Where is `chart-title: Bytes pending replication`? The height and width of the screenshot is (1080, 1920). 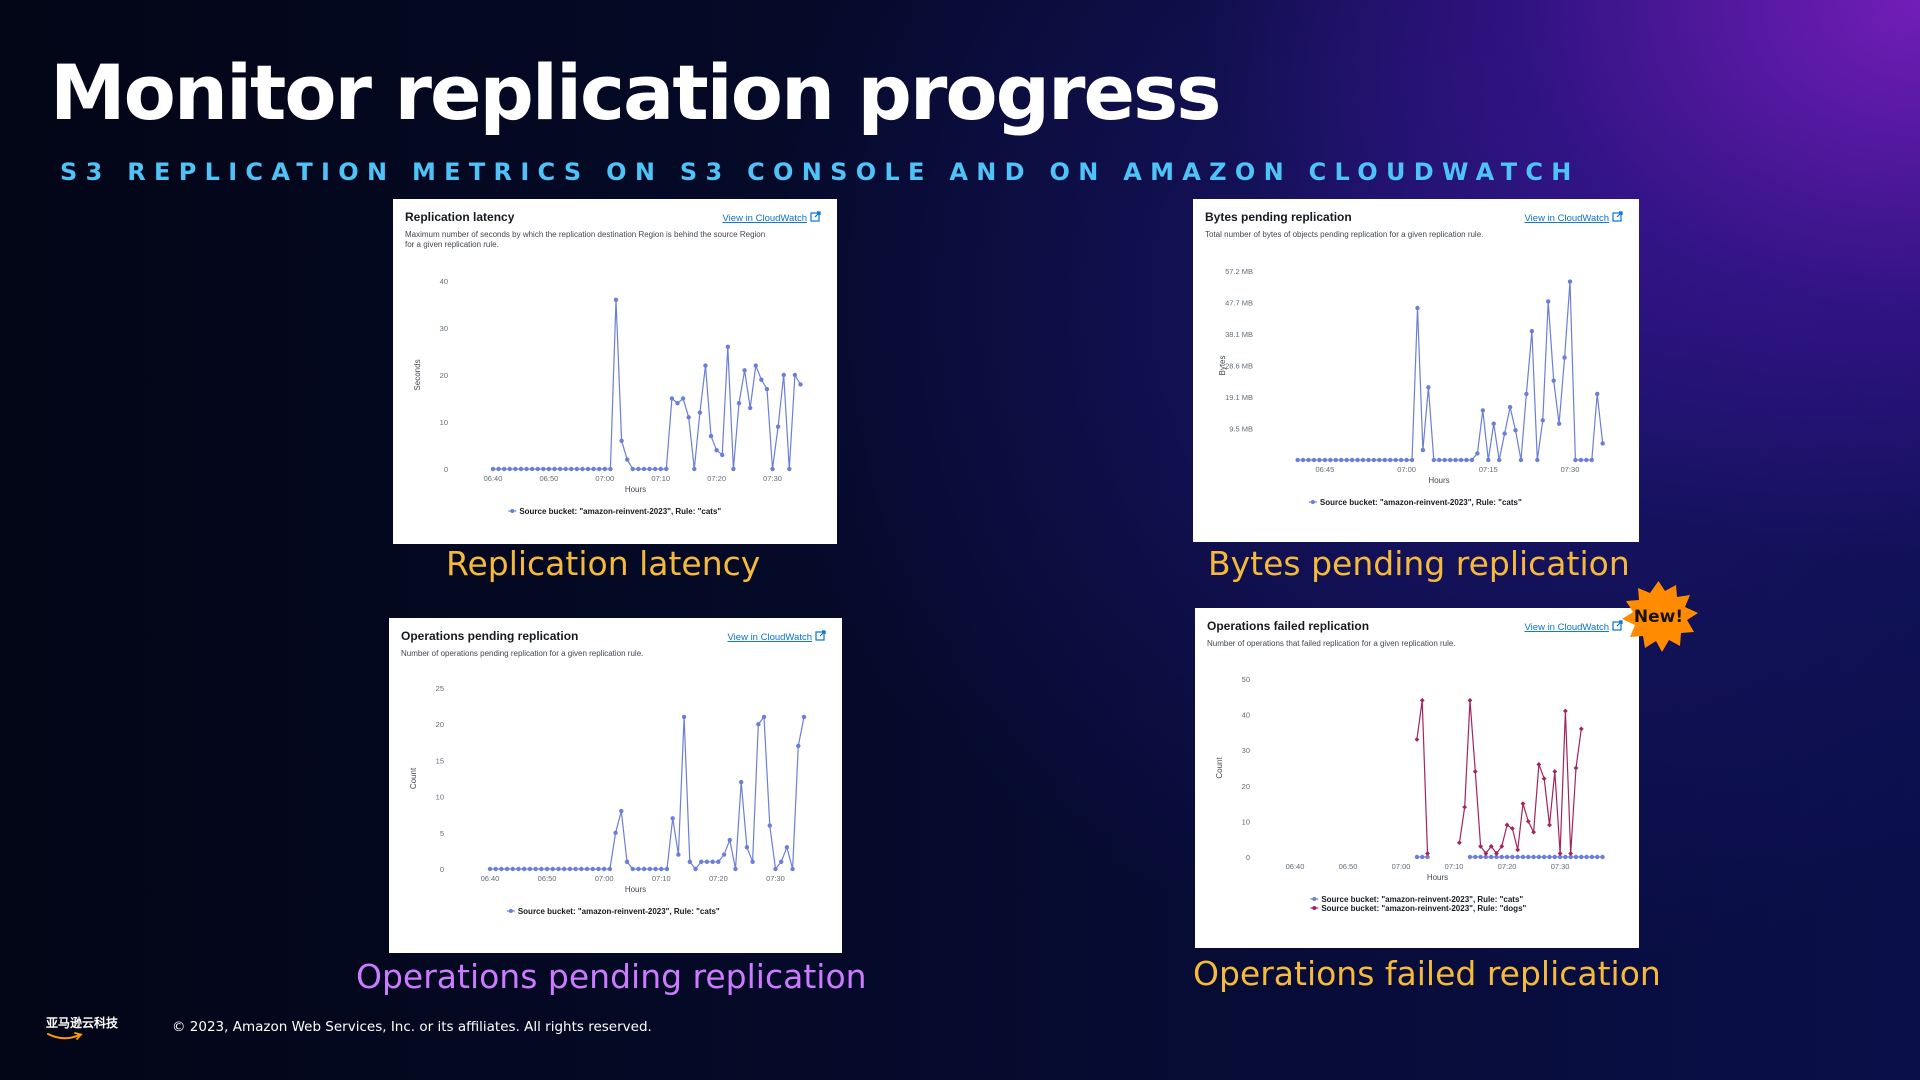 chart-title: Bytes pending replication is located at coordinates (1278, 217).